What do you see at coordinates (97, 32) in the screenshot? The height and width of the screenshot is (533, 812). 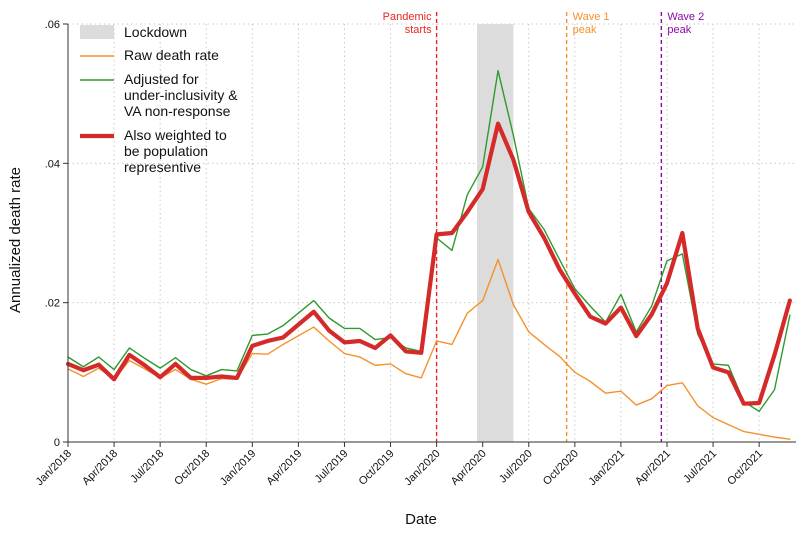 I see `legend-swatch` at bounding box center [97, 32].